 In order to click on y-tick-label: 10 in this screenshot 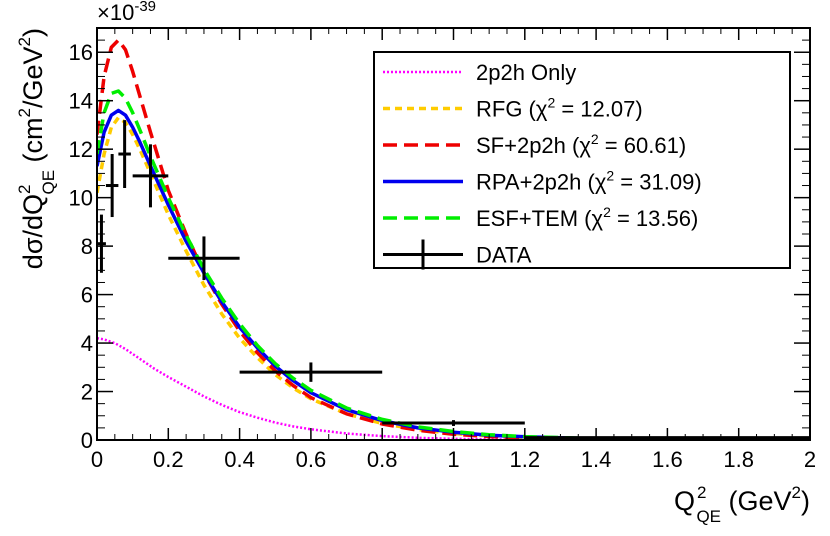, I will do `click(81, 198)`.